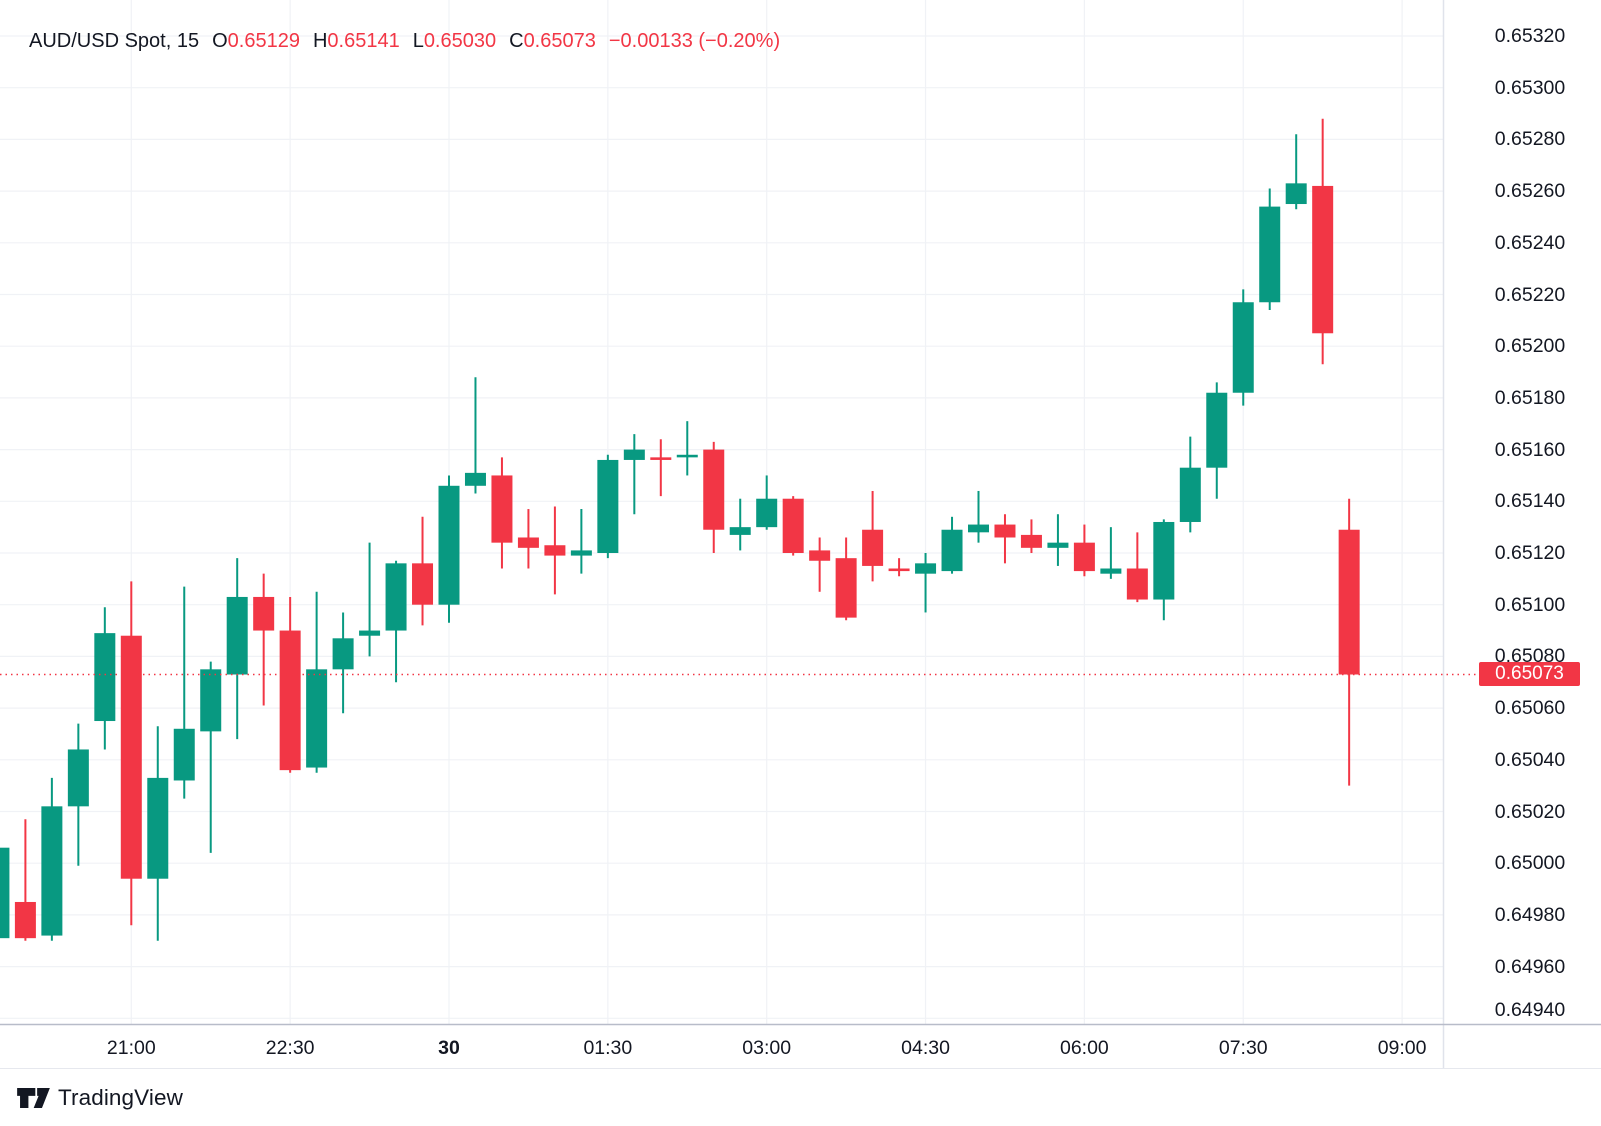  I want to click on time-axis-label: 22:30, so click(290, 1048).